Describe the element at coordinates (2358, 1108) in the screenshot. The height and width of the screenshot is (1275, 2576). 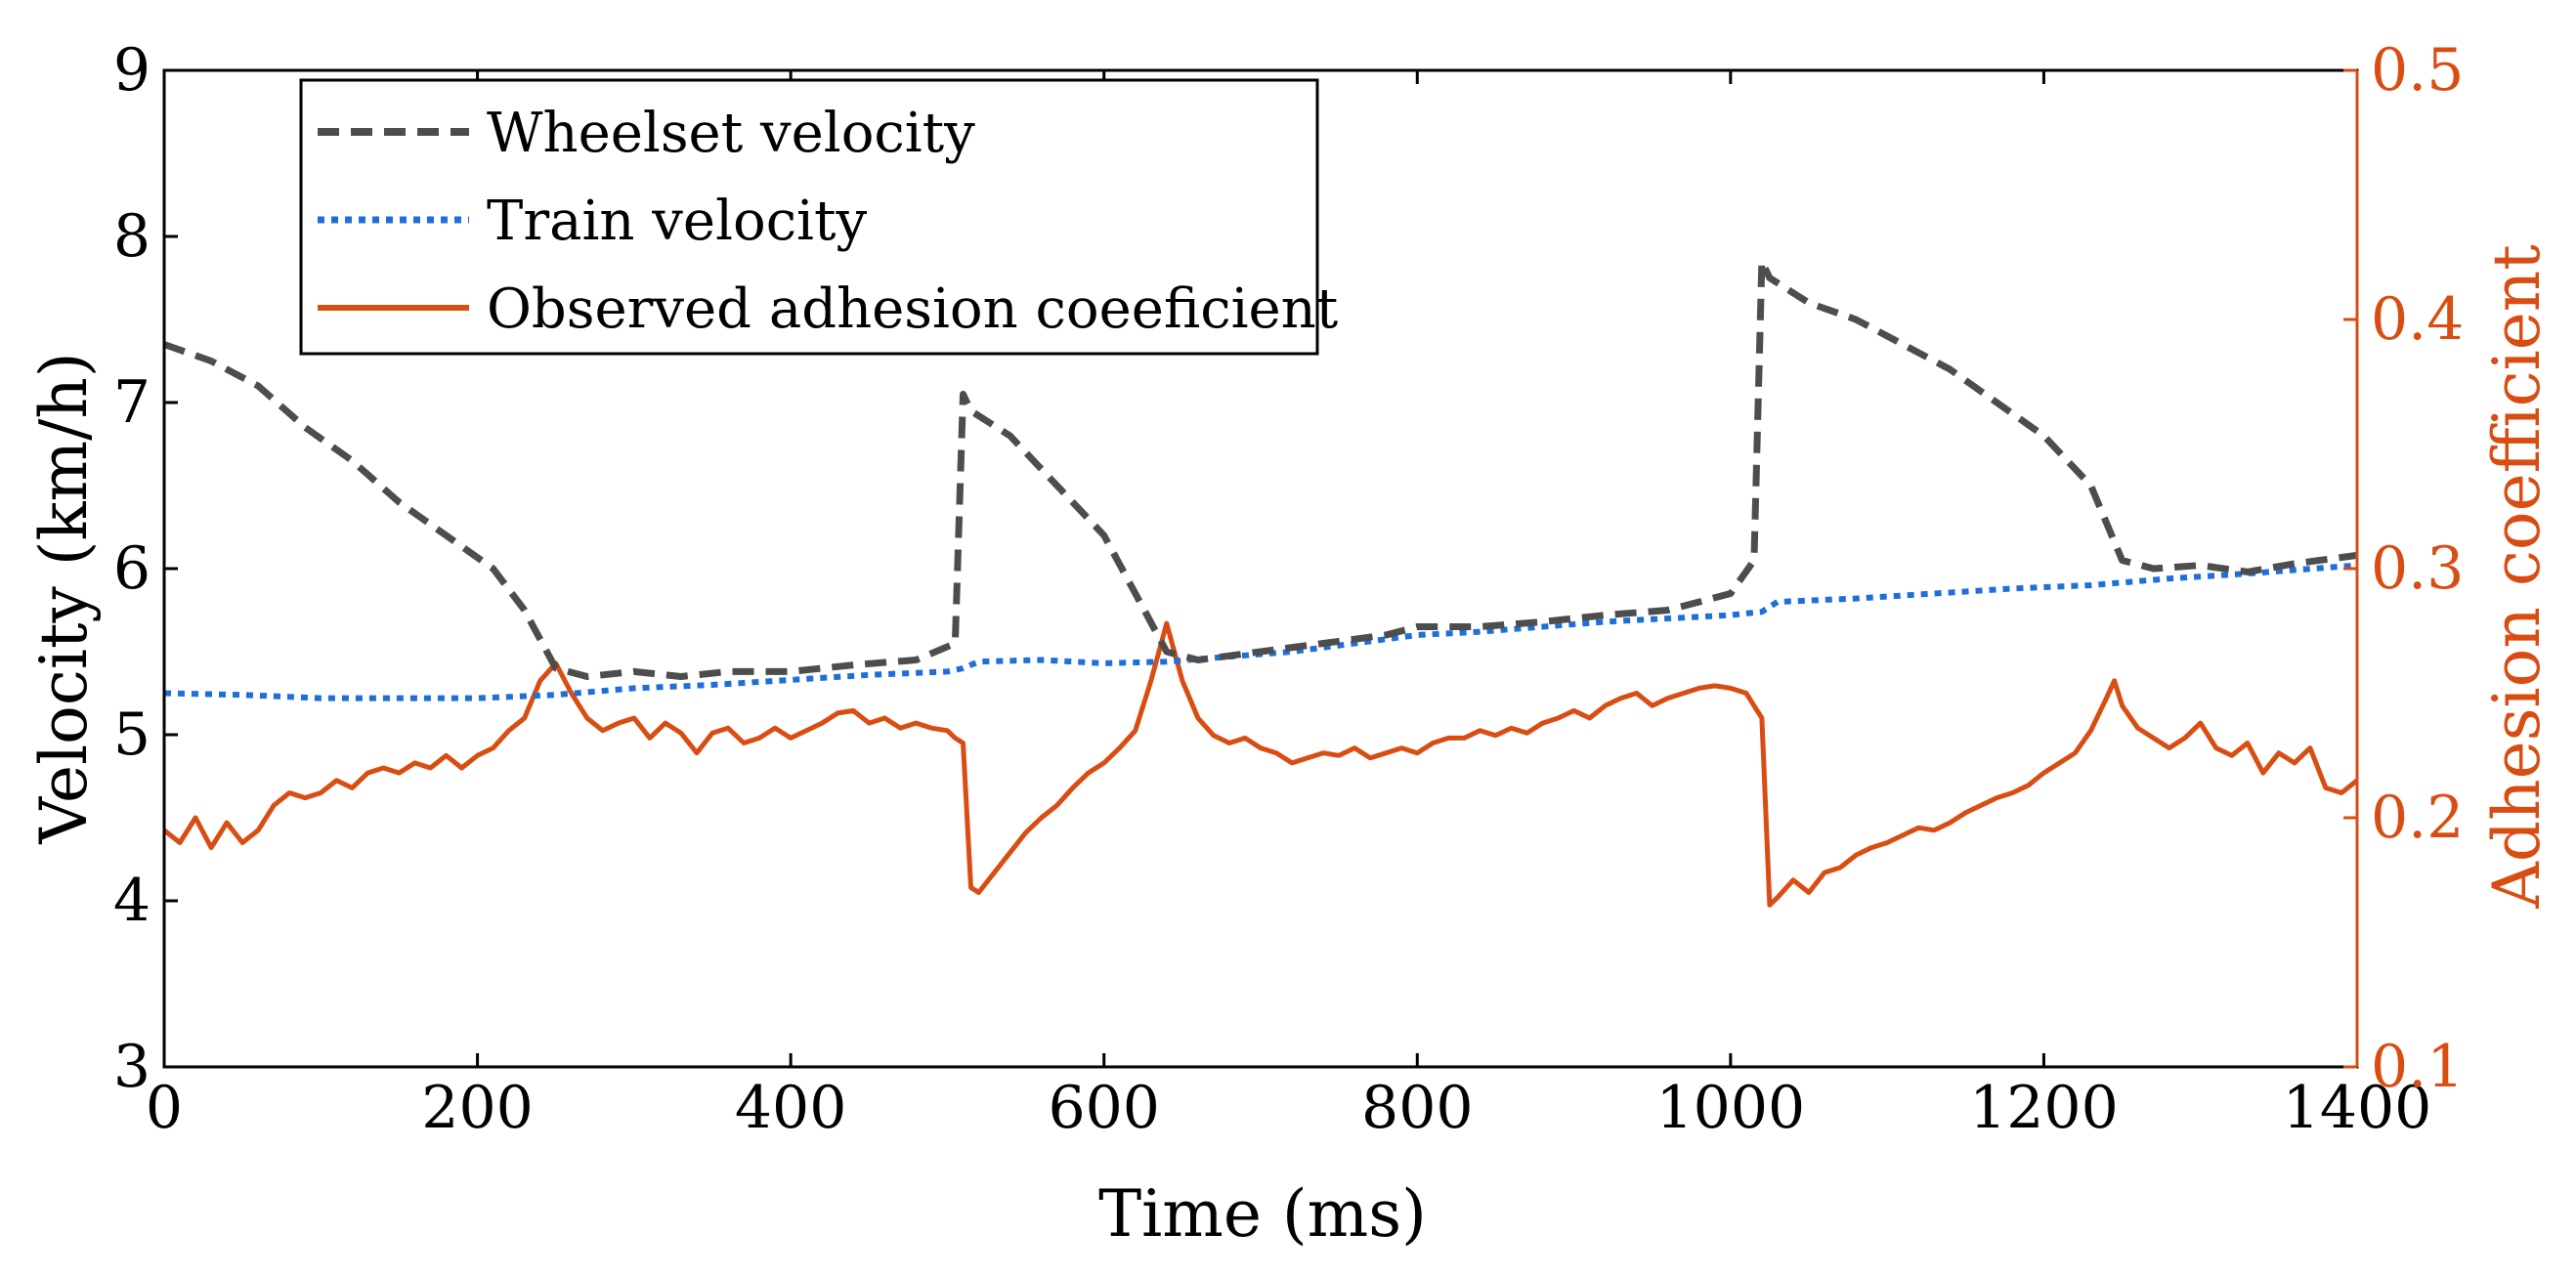
I see `x-tick-label: 1400` at that location.